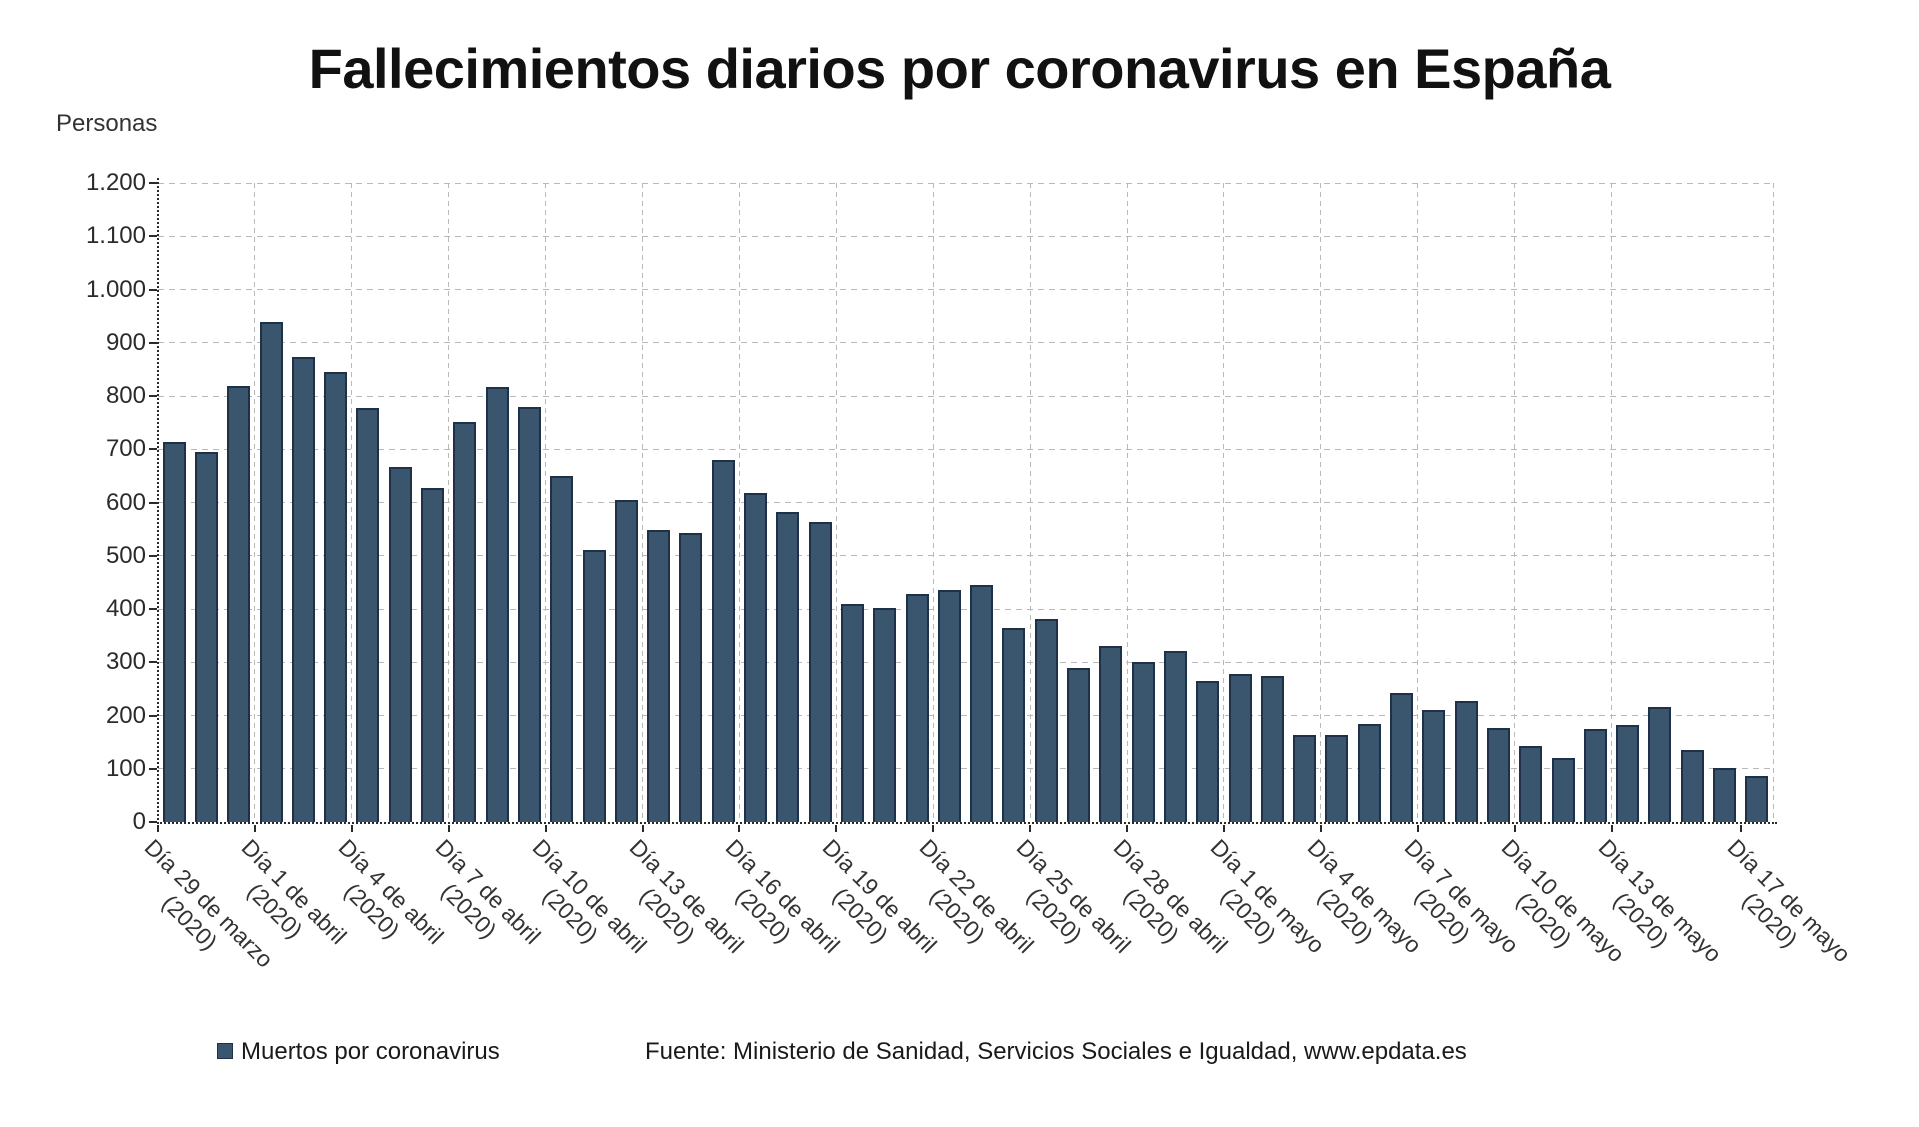 This screenshot has width=1919, height=1127. What do you see at coordinates (115, 182) in the screenshot?
I see `y-tick-label: 1.200` at bounding box center [115, 182].